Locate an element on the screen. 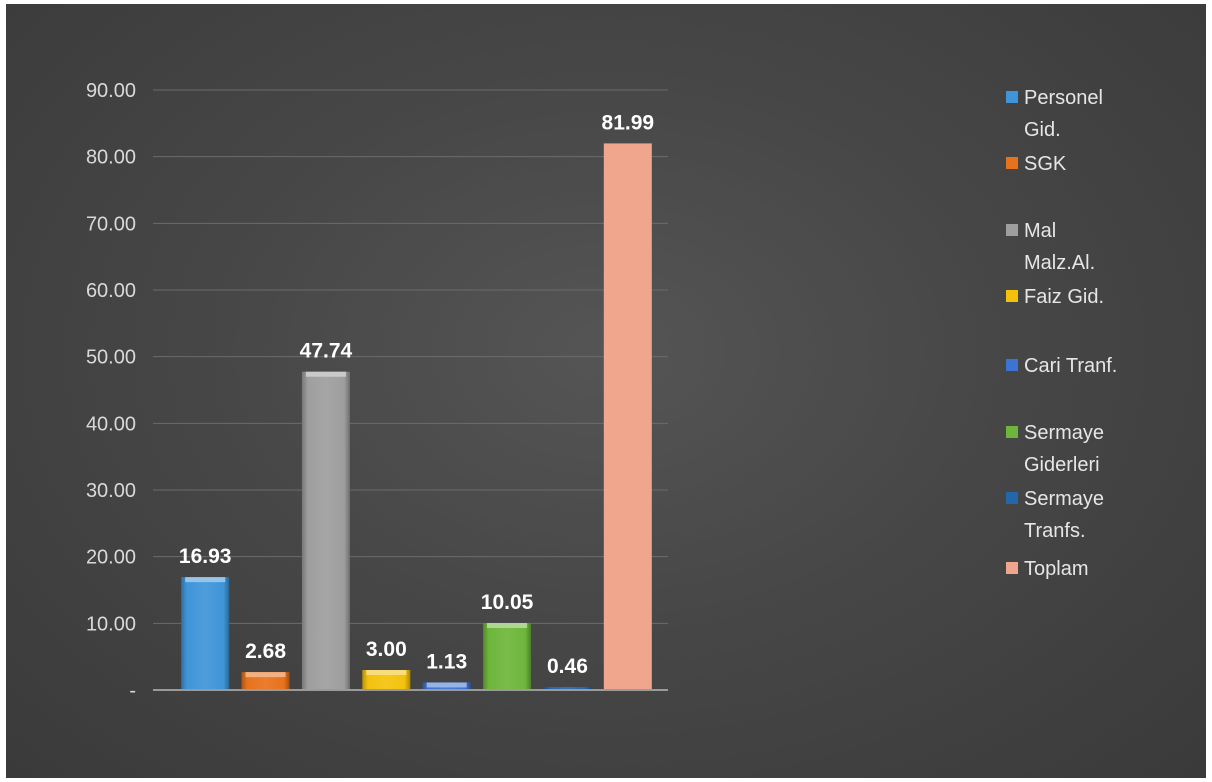  bar-sermaye-tranfs- is located at coordinates (567, 688).